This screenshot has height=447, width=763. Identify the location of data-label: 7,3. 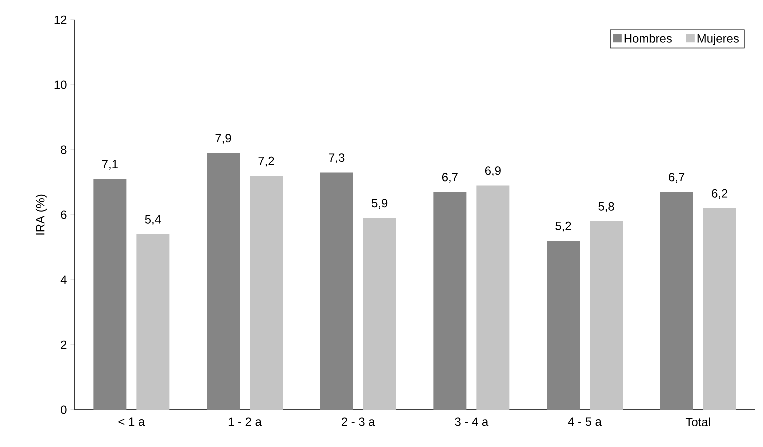
(337, 159).